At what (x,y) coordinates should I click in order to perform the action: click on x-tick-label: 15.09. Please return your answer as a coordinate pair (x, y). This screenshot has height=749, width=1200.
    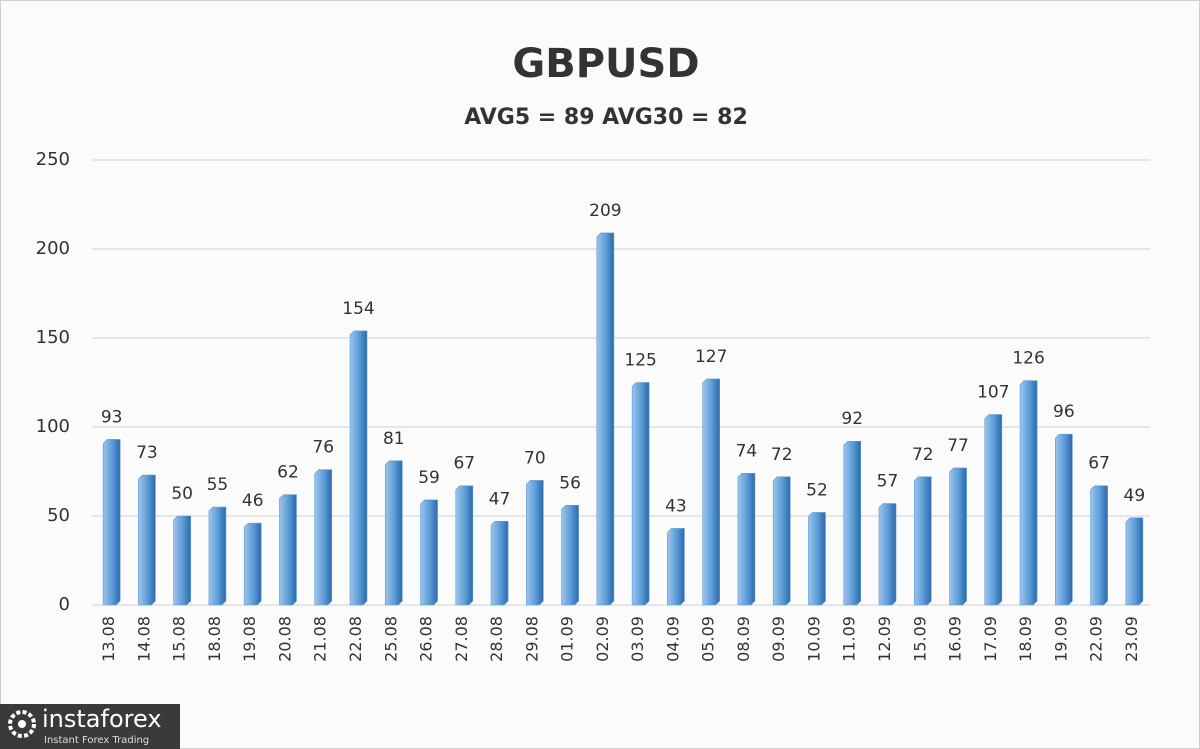
    Looking at the image, I should click on (919, 639).